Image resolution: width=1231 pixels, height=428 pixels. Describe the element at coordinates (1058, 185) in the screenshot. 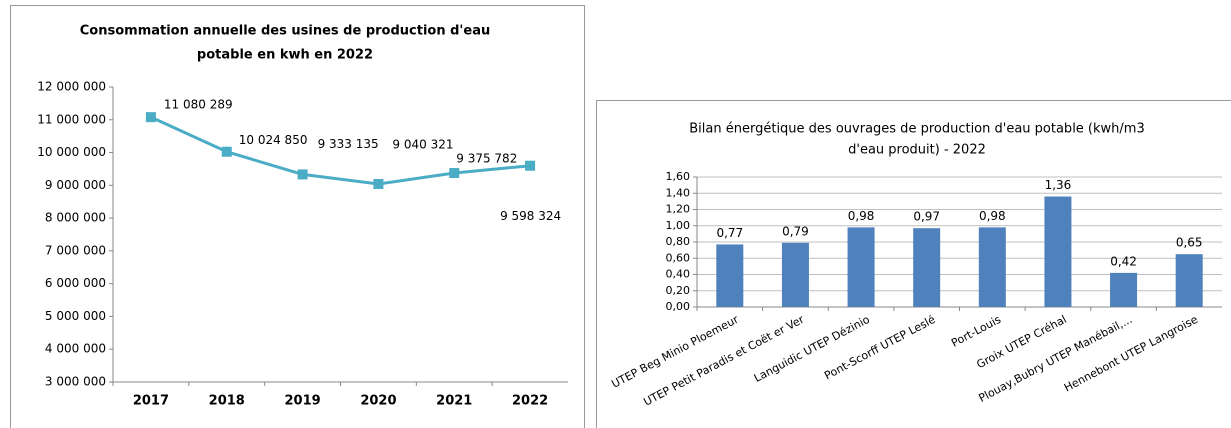

I see `data-label: 1,36` at that location.